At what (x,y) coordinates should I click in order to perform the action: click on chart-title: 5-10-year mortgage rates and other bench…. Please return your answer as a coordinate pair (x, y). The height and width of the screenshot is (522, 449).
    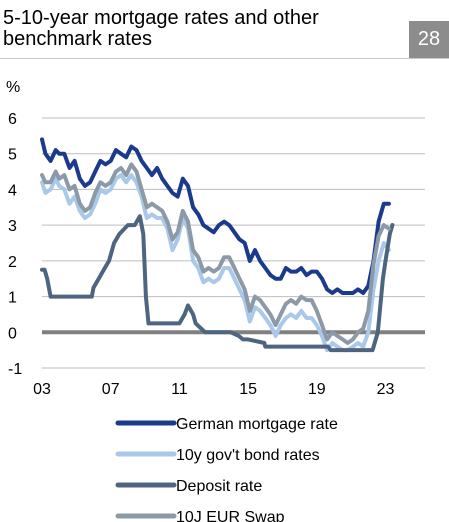
    Looking at the image, I should click on (161, 28).